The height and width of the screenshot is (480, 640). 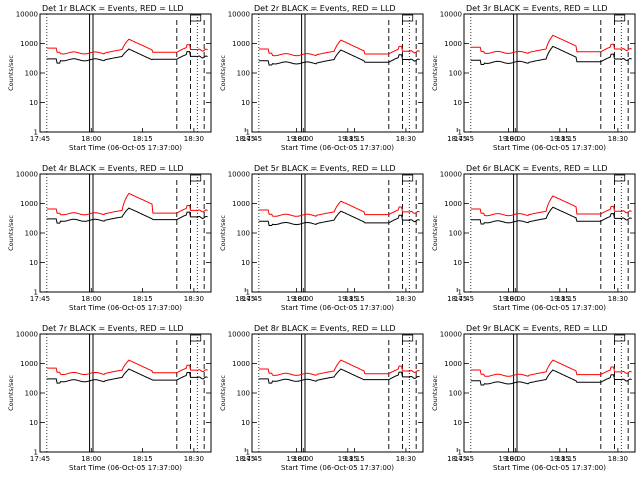 What do you see at coordinates (537, 328) in the screenshot?
I see `panel-title: Det 9r BLACK = Events, RED = LLD` at bounding box center [537, 328].